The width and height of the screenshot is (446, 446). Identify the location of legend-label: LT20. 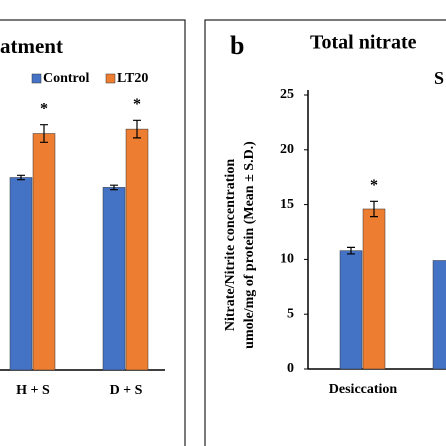
(132, 78).